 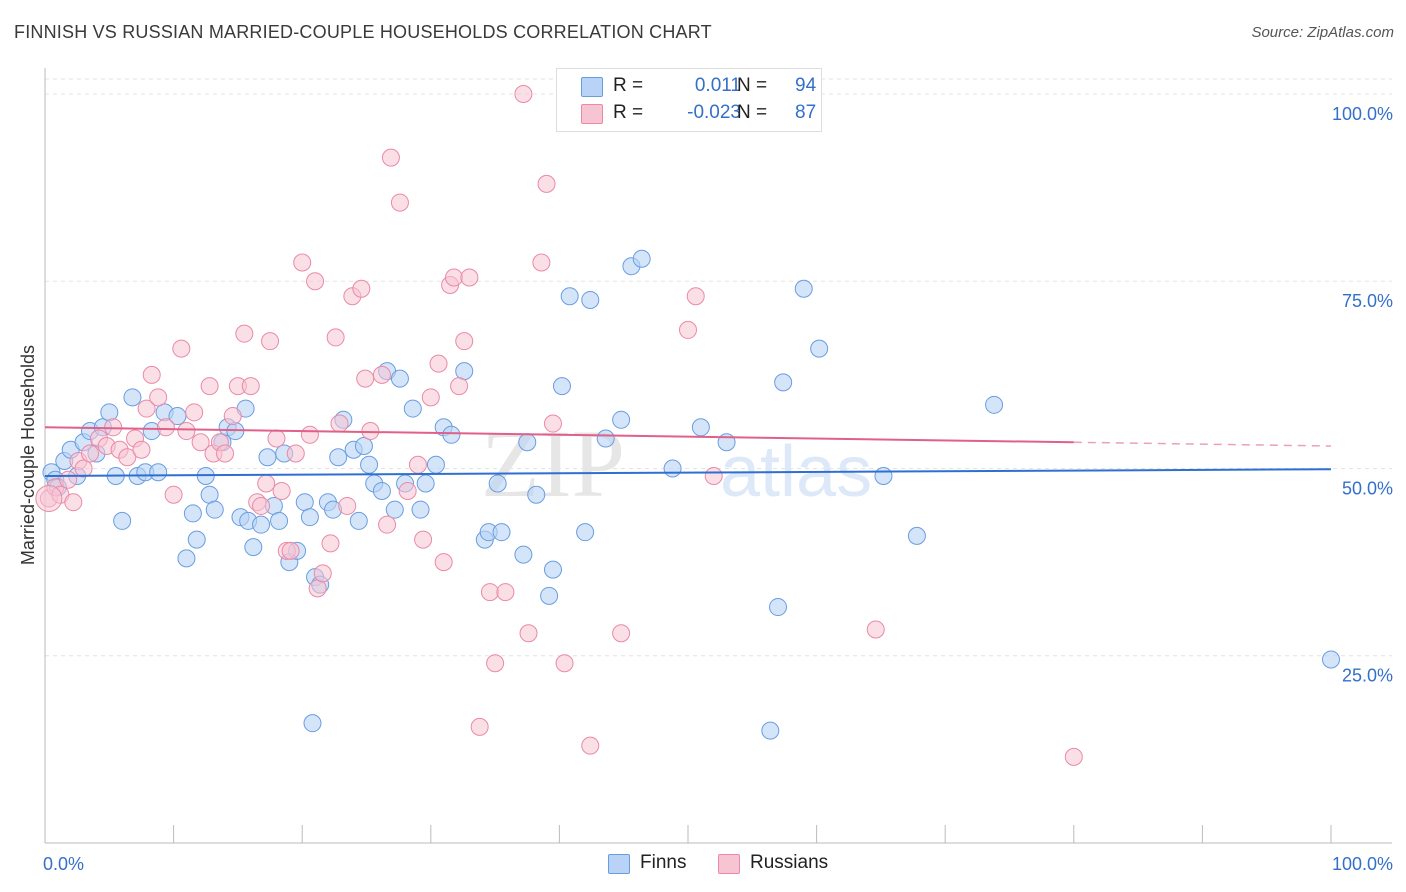 What do you see at coordinates (789, 862) in the screenshot?
I see `legend-russians-label: Russians` at bounding box center [789, 862].